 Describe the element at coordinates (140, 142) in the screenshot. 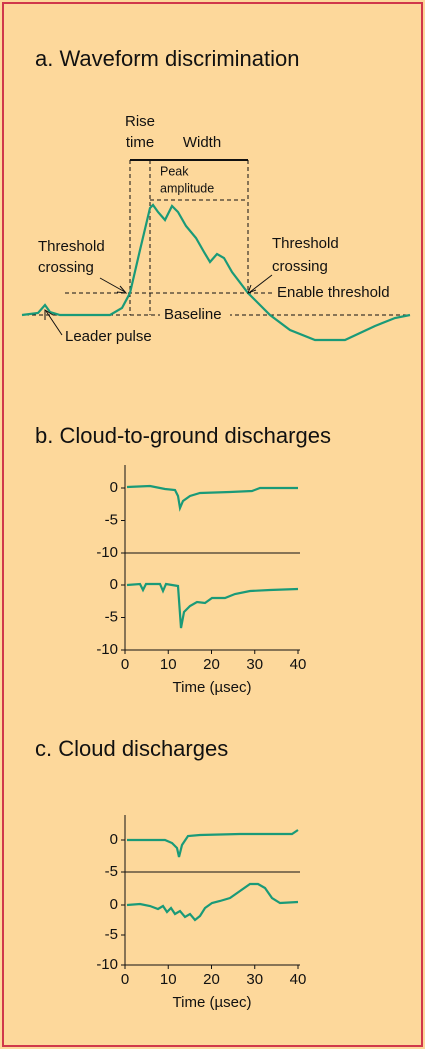

I see `label: time` at that location.